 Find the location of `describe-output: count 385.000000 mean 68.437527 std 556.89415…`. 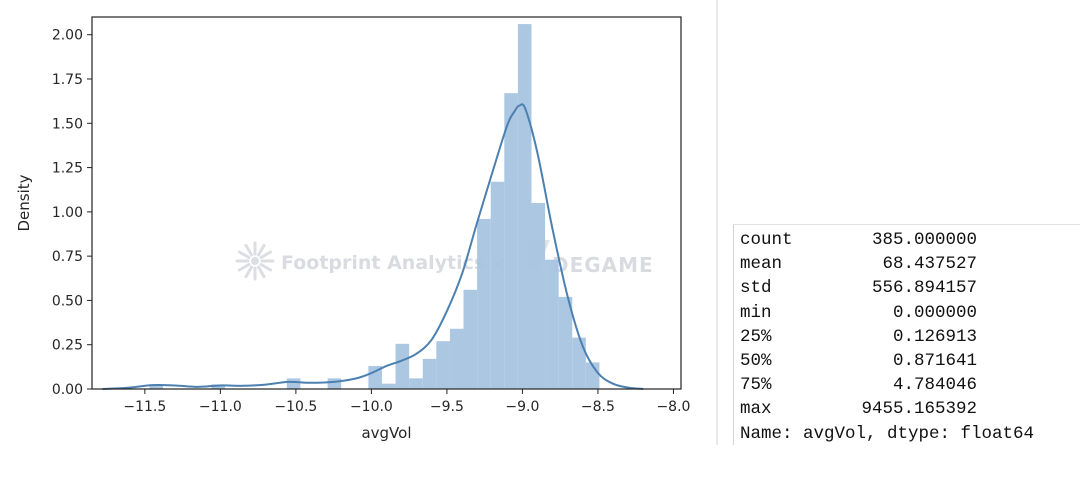

describe-output: count 385.000000 mean 68.437527 std 556.89415… is located at coordinates (906, 334).